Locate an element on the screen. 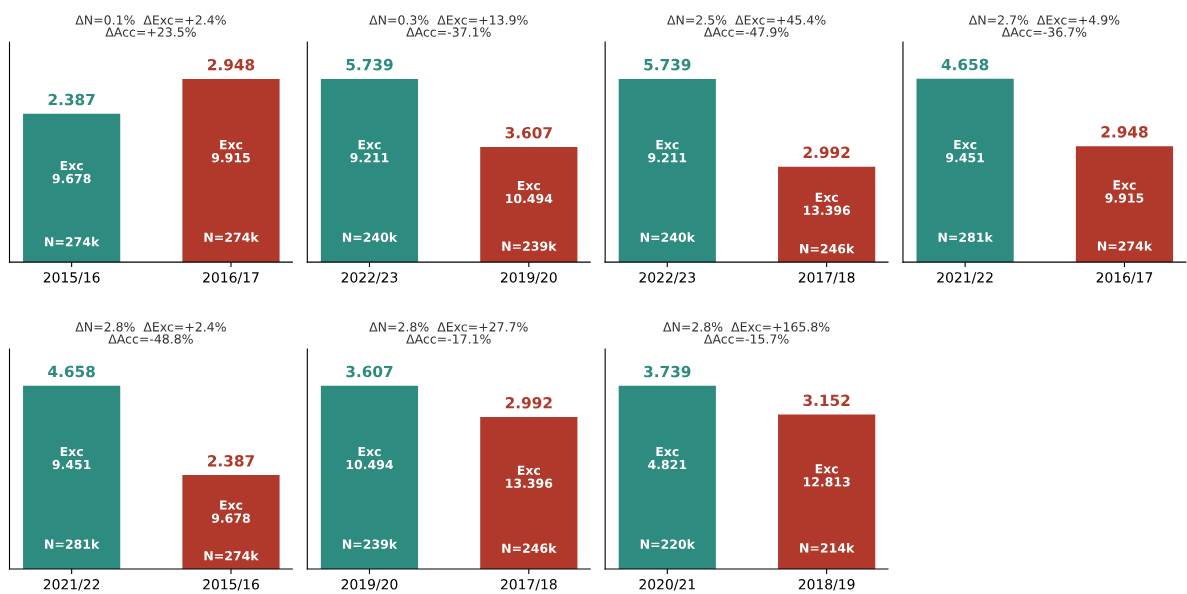 The image size is (1187, 594). annotation: N=214k is located at coordinates (827, 547).